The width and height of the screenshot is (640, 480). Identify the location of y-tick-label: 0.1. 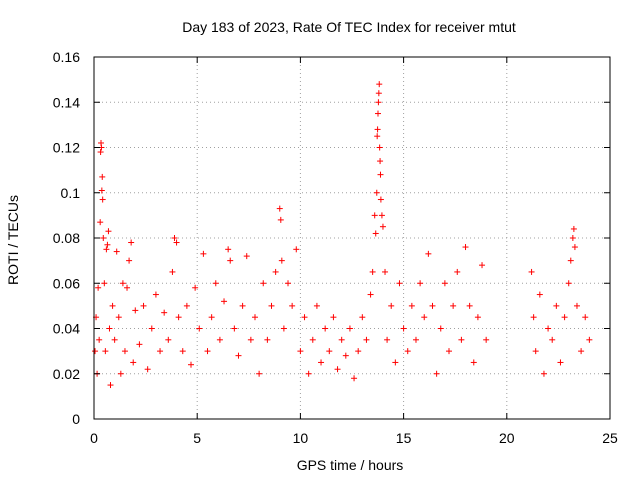
(71, 193).